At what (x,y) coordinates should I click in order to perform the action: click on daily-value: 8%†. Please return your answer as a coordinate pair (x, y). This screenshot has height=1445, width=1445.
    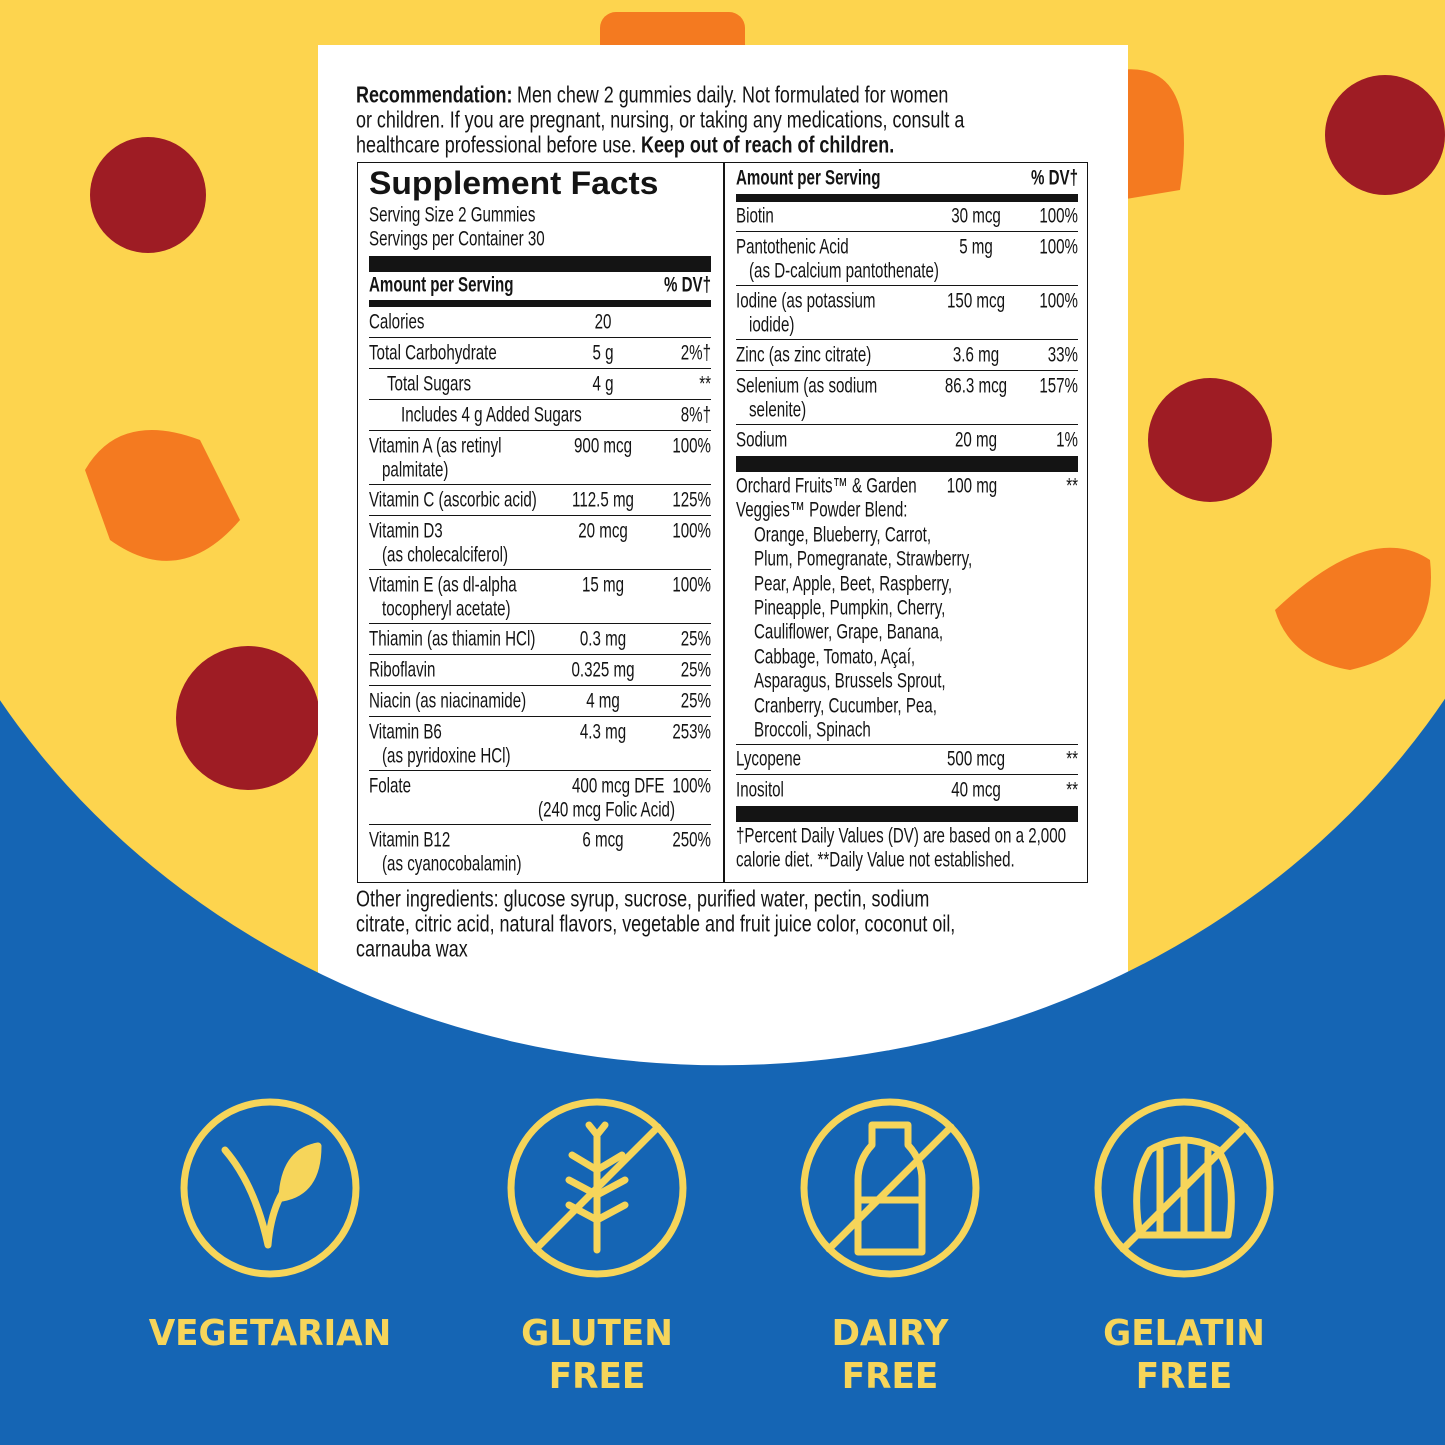
    Looking at the image, I should click on (695, 415).